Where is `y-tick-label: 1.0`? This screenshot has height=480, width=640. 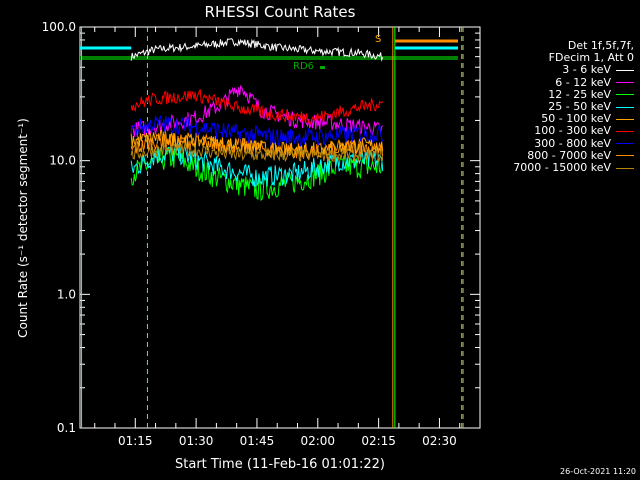 y-tick-label: 1.0 is located at coordinates (66, 294).